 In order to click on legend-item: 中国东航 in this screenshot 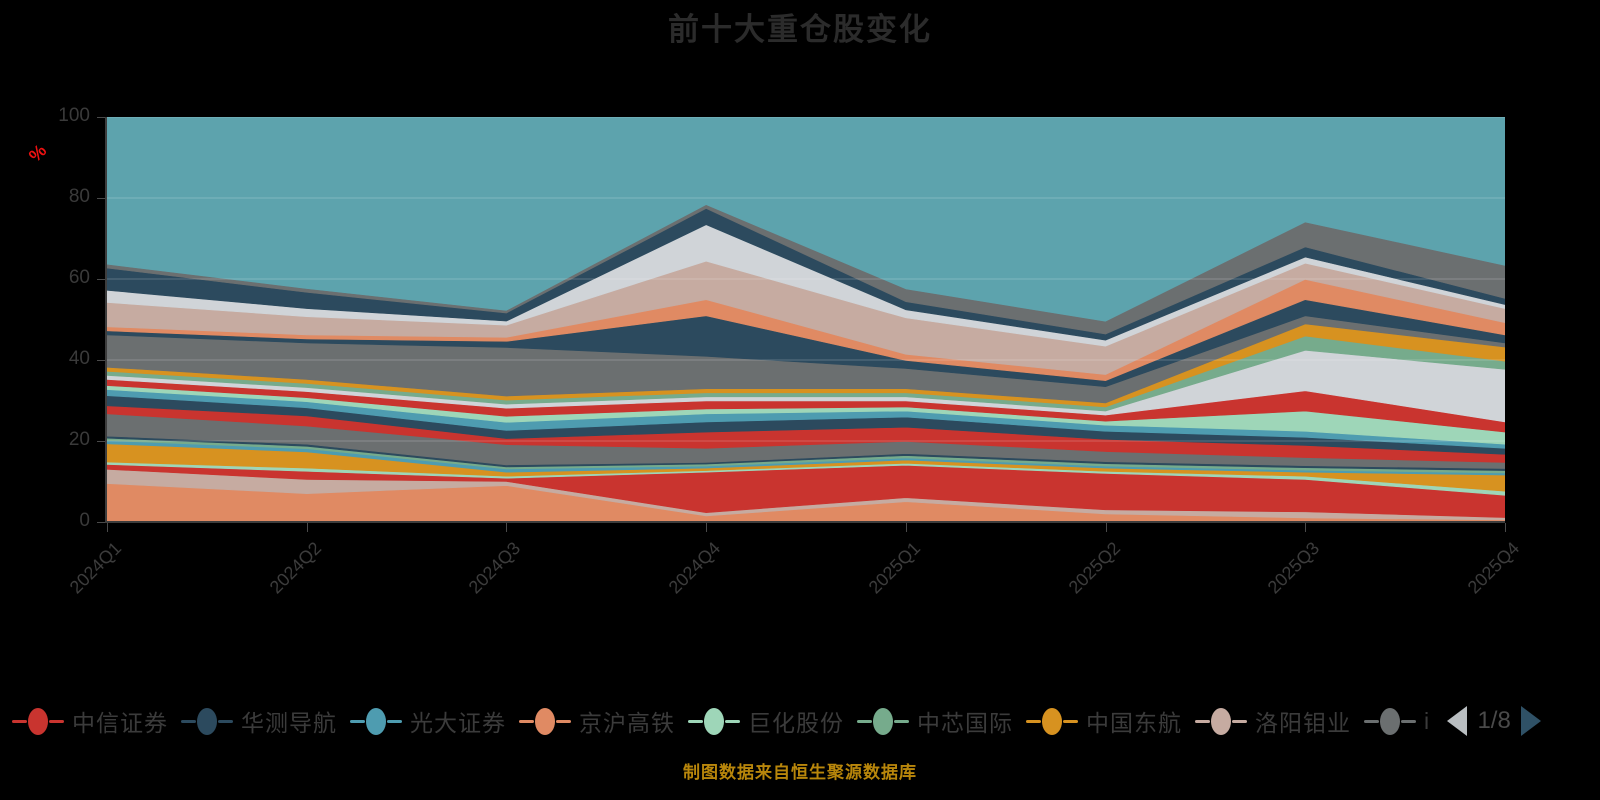, I will do `click(1104, 721)`.